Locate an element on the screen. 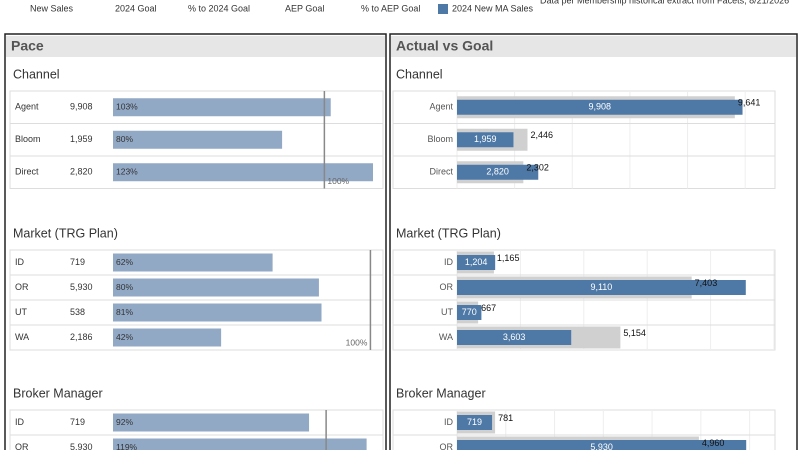  actual-label: 1,959 is located at coordinates (485, 139).